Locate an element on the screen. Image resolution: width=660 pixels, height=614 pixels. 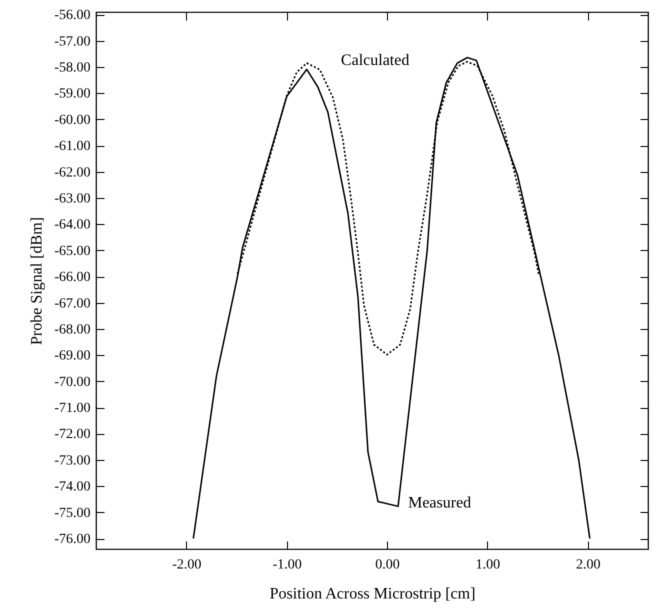
y-axis-title: Probe Signal [dBm] is located at coordinates (37, 281).